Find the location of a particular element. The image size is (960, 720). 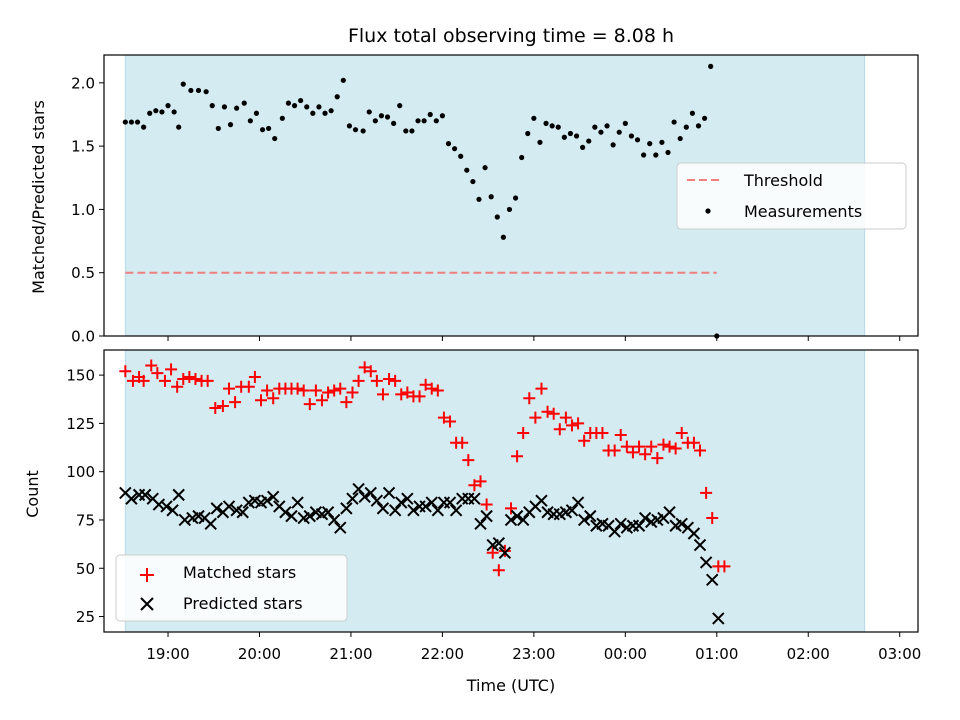

top-y-axis-label: Matched/Predicted stars is located at coordinates (38, 197).